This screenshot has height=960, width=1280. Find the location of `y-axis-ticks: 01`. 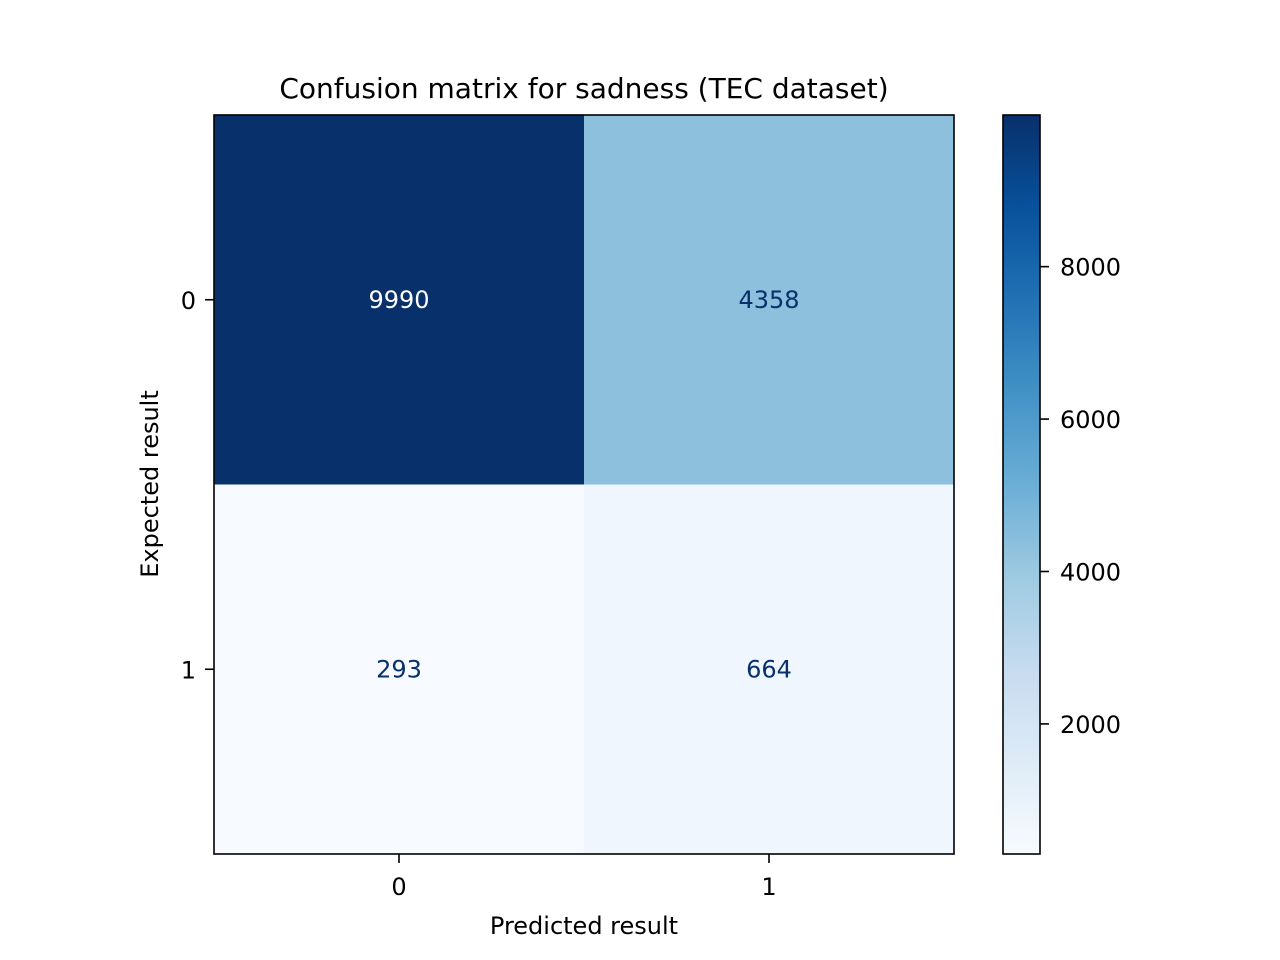

y-axis-ticks: 01 is located at coordinates (197, 485).